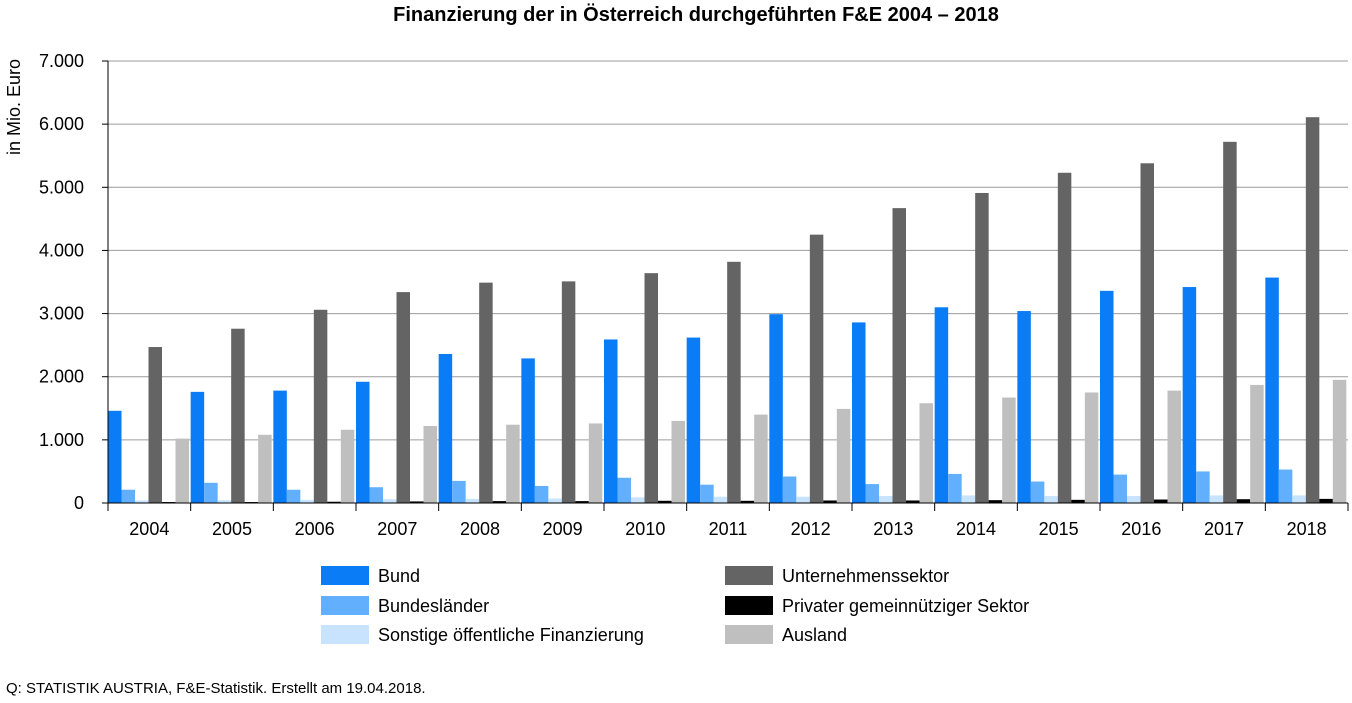 The height and width of the screenshot is (703, 1352). I want to click on legend-label: Sonstige öffentliche Finanzierung, so click(511, 635).